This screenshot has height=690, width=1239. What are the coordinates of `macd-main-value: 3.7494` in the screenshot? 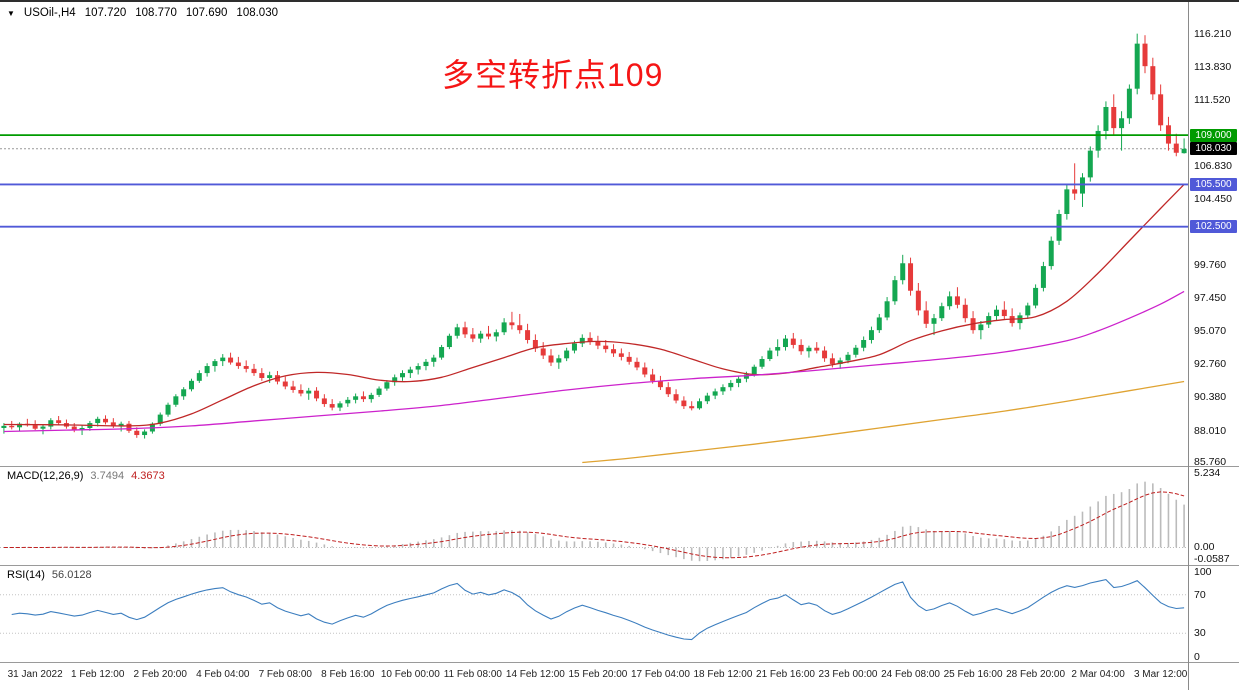 It's located at (107, 476).